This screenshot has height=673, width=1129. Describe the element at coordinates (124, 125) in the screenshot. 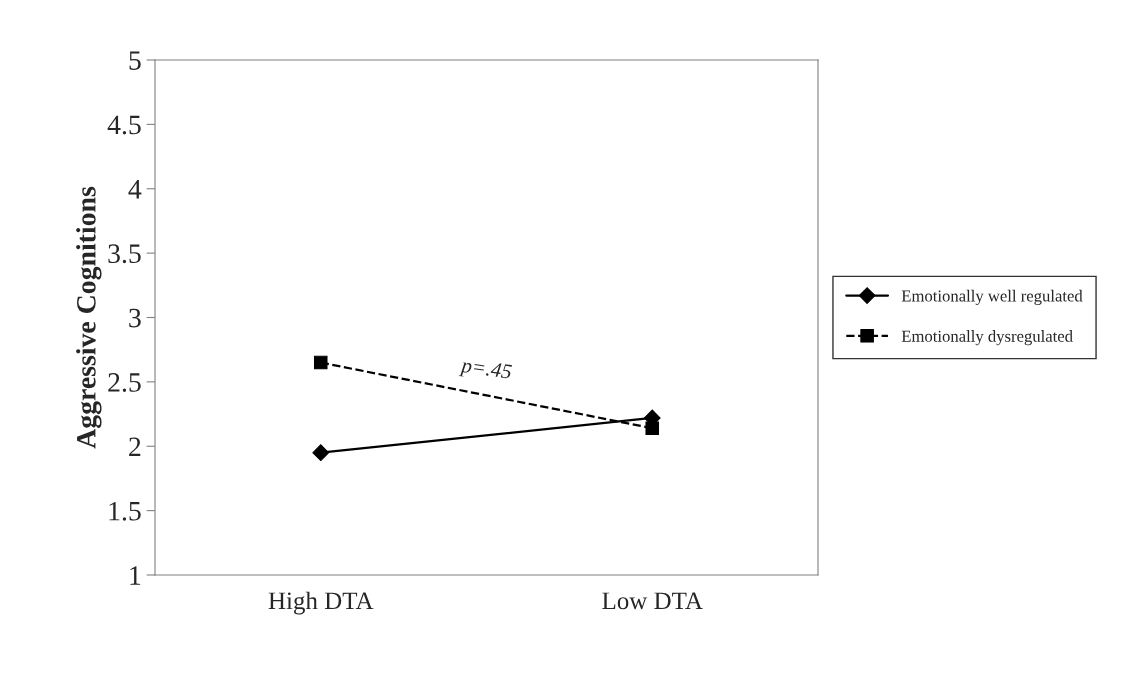

I see `y-tick-label: 4.5` at that location.